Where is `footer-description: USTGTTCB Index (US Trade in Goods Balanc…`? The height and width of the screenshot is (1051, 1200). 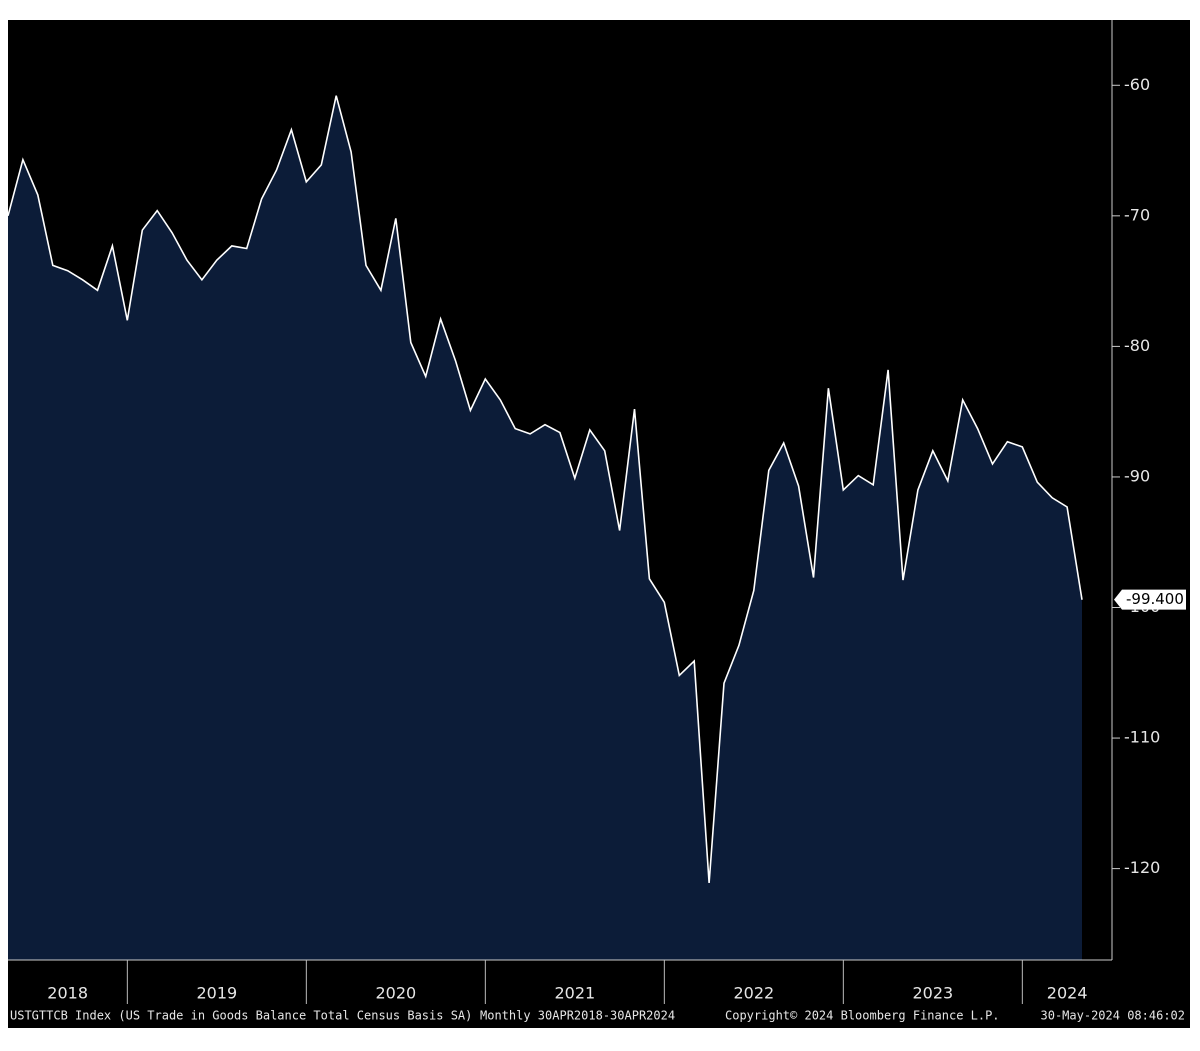 footer-description: USTGTTCB Index (US Trade in Goods Balanc… is located at coordinates (241, 1016).